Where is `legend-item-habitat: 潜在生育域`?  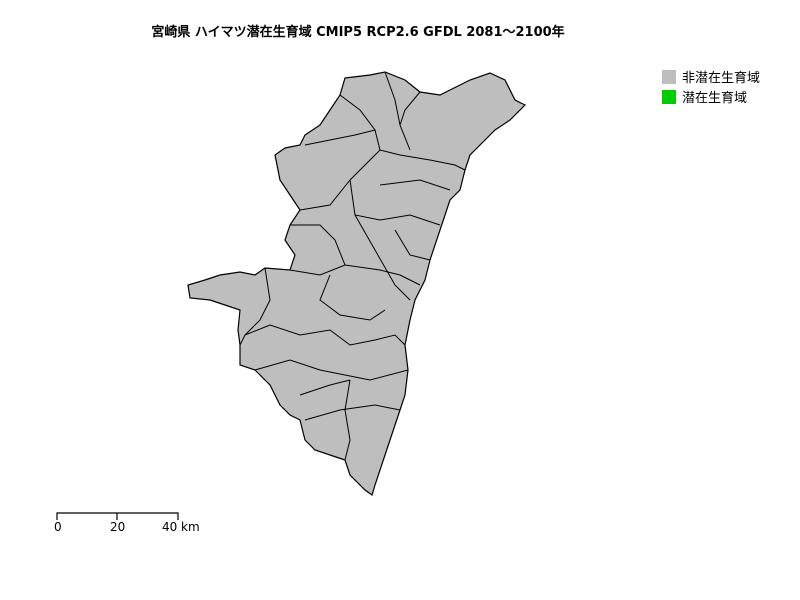
legend-item-habitat: 潜在生育域 is located at coordinates (704, 96).